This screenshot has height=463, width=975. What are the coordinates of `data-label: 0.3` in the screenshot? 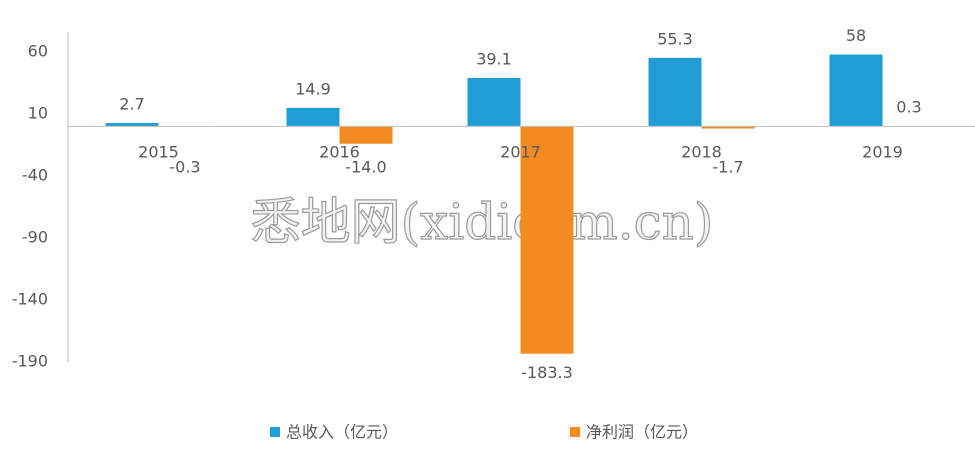 It's located at (908, 107).